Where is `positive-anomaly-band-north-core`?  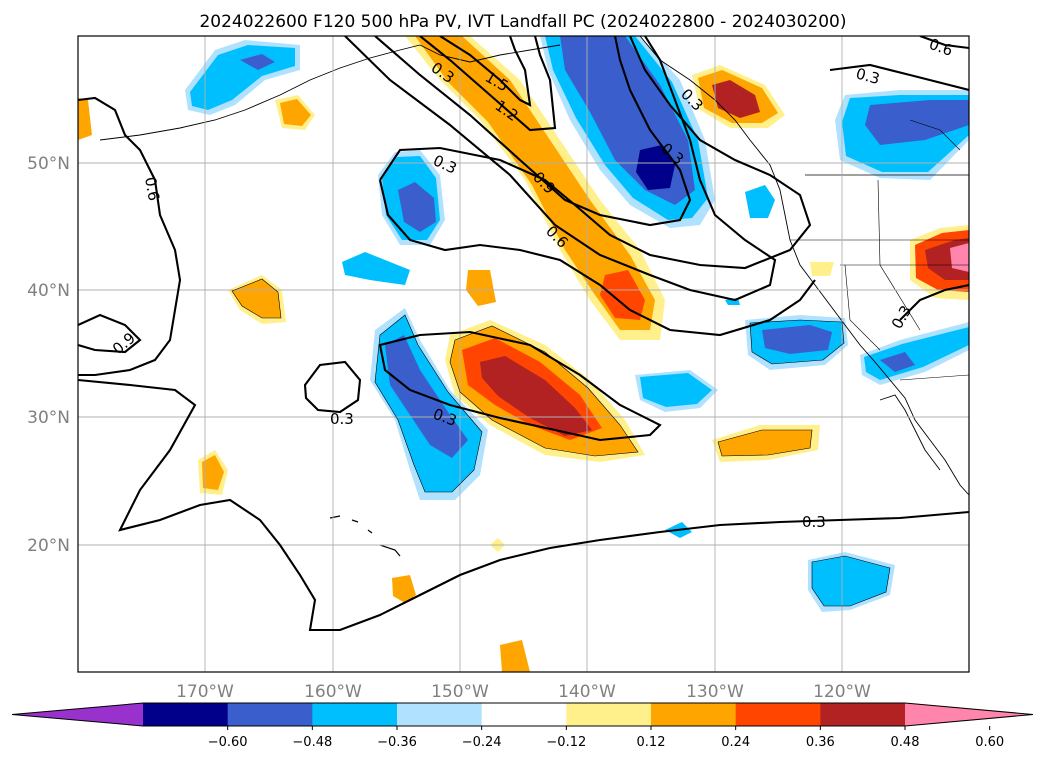
positive-anomaly-band-north-core is located at coordinates (535, 183).